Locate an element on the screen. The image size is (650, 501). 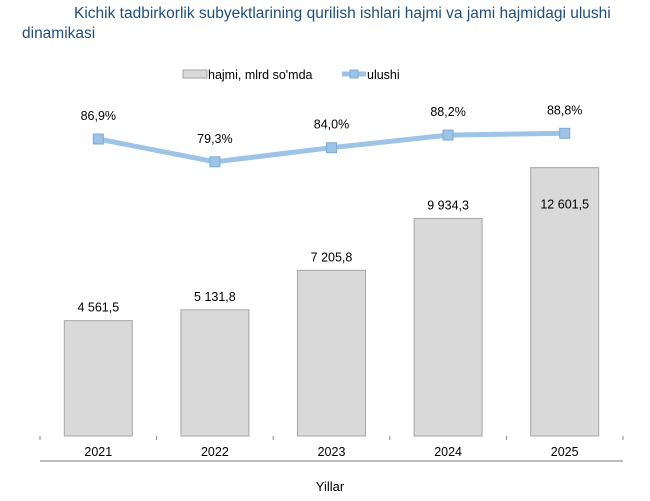
legend-bar-label: hajmi, mlrd so'mda is located at coordinates (260, 75).